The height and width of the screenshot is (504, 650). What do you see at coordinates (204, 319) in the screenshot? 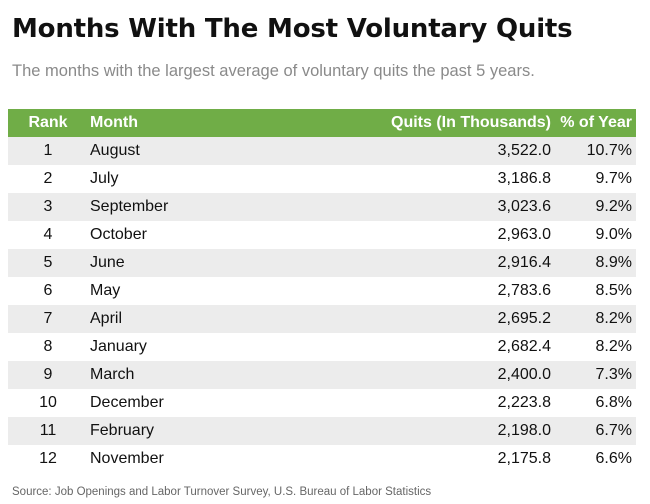
I see `month-cell: April` at bounding box center [204, 319].